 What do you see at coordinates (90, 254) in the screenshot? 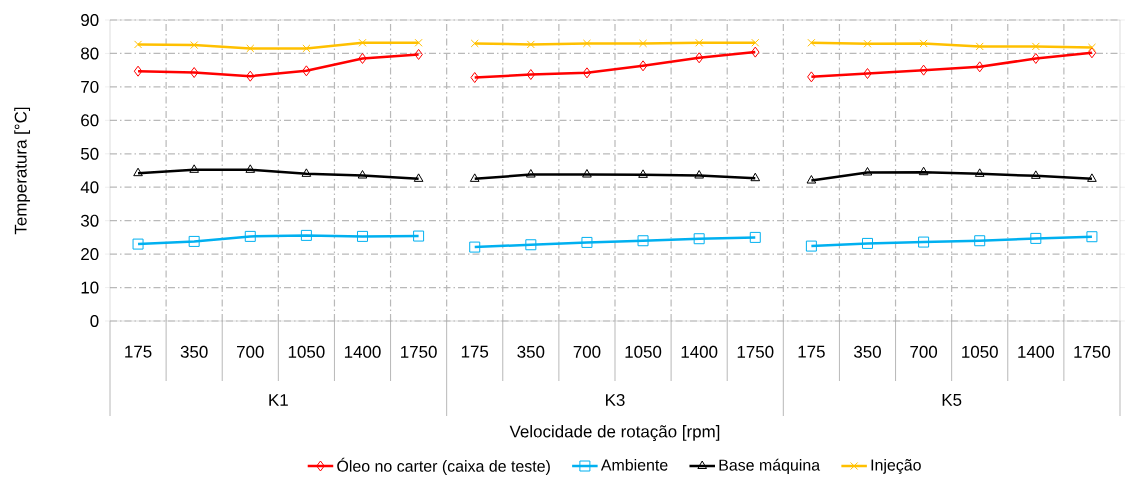
I see `y-tick-label: 20` at bounding box center [90, 254].